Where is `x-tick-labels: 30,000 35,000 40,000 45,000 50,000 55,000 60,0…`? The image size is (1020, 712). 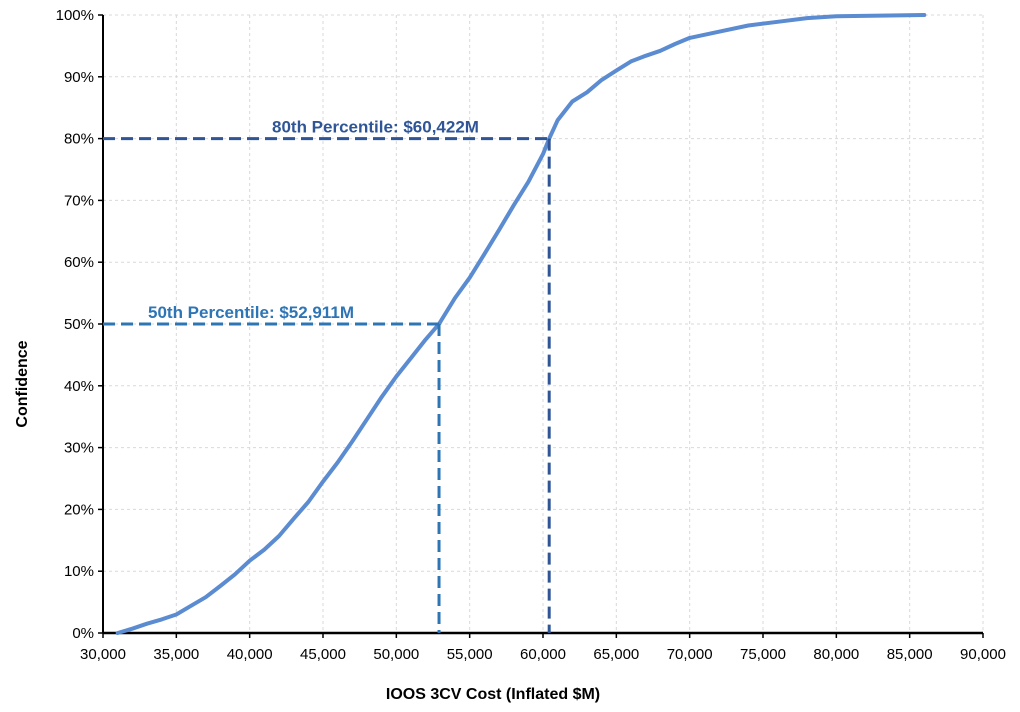 x-tick-labels: 30,000 35,000 40,000 45,000 50,000 55,000 60,0… is located at coordinates (543, 654).